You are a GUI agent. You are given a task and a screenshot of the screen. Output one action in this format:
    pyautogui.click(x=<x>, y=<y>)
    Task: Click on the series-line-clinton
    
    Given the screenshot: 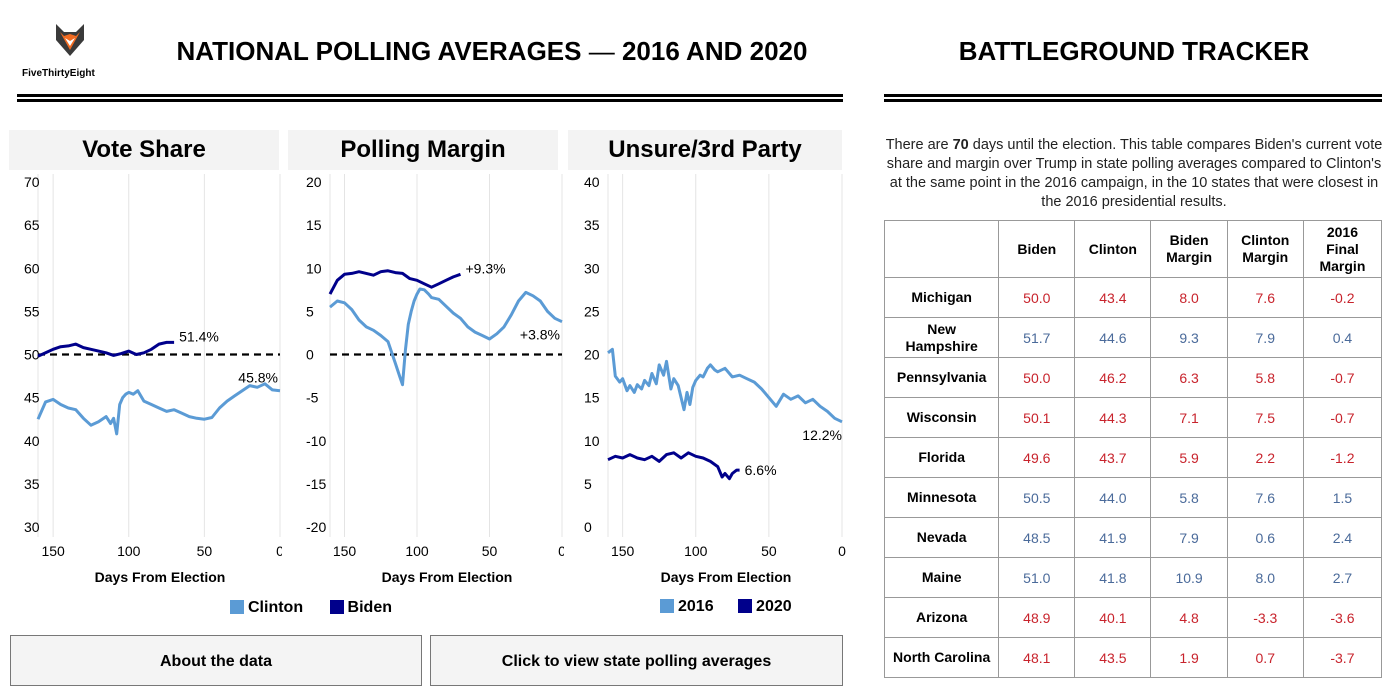 What is the action you would take?
    pyautogui.click(x=158, y=409)
    